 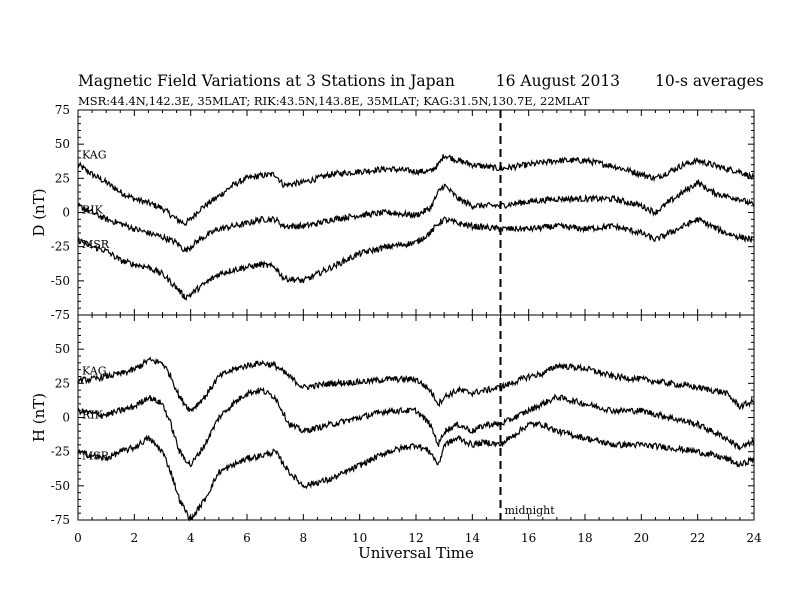 I want to click on x-tick-label: 24, so click(x=754, y=538).